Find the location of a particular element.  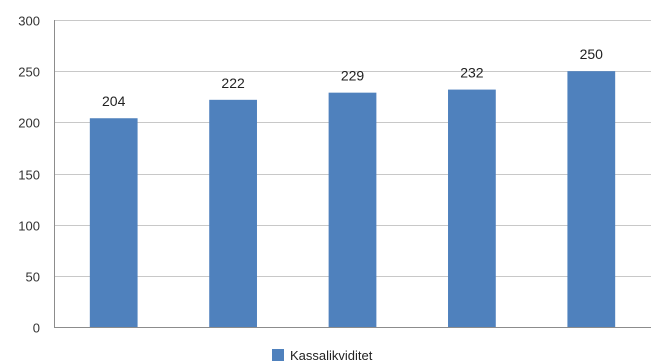

y-tick-label: 150 is located at coordinates (29, 175).